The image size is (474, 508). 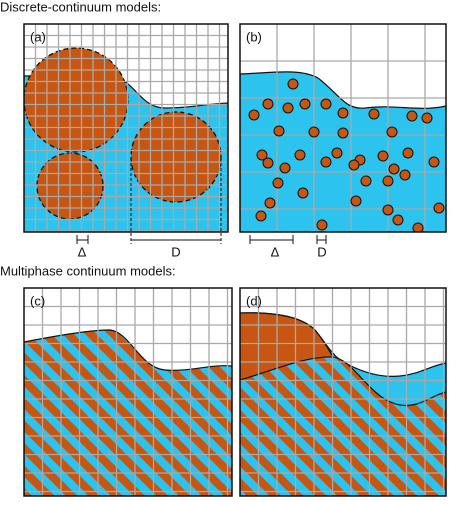 I want to click on panel-label: (c), so click(x=37, y=300).